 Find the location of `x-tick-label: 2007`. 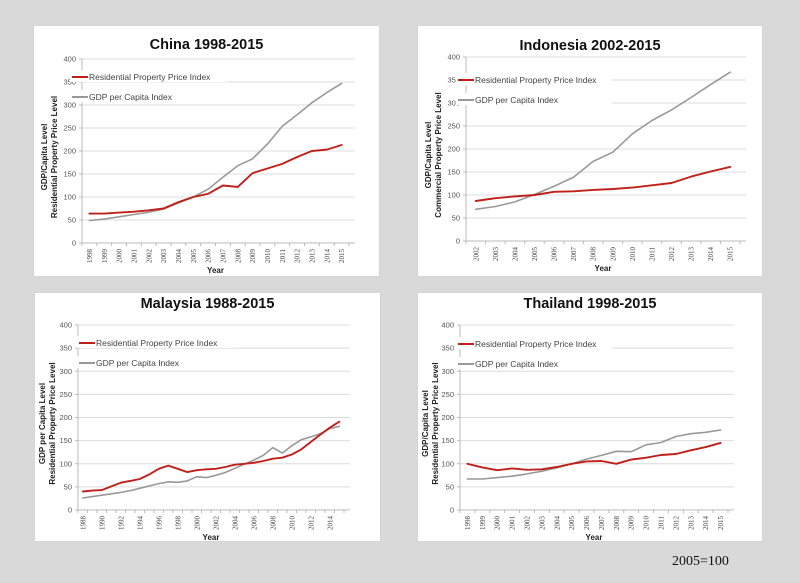

x-tick-label: 2007 is located at coordinates (223, 256).